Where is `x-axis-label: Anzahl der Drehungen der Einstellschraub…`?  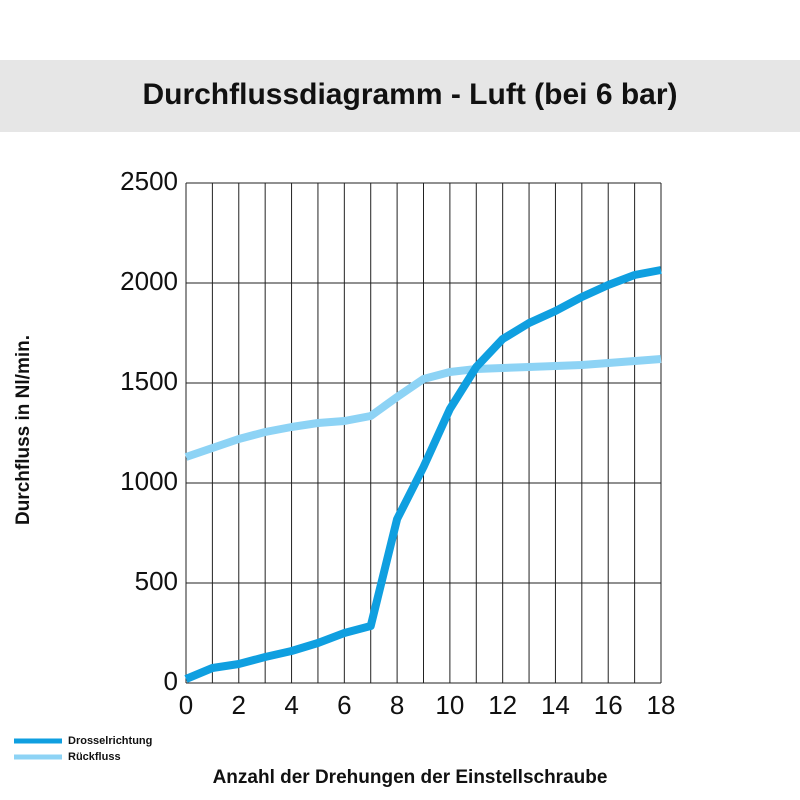 x-axis-label: Anzahl der Drehungen der Einstellschraub… is located at coordinates (410, 777).